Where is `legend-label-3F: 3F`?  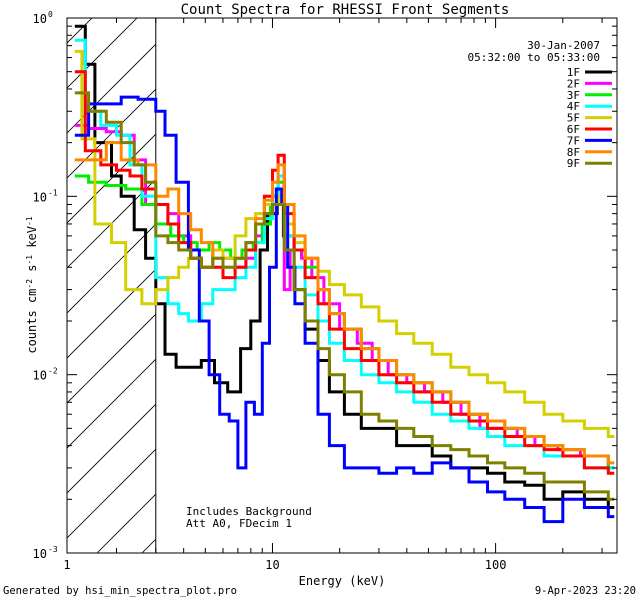 legend-label-3F: 3F is located at coordinates (573, 95).